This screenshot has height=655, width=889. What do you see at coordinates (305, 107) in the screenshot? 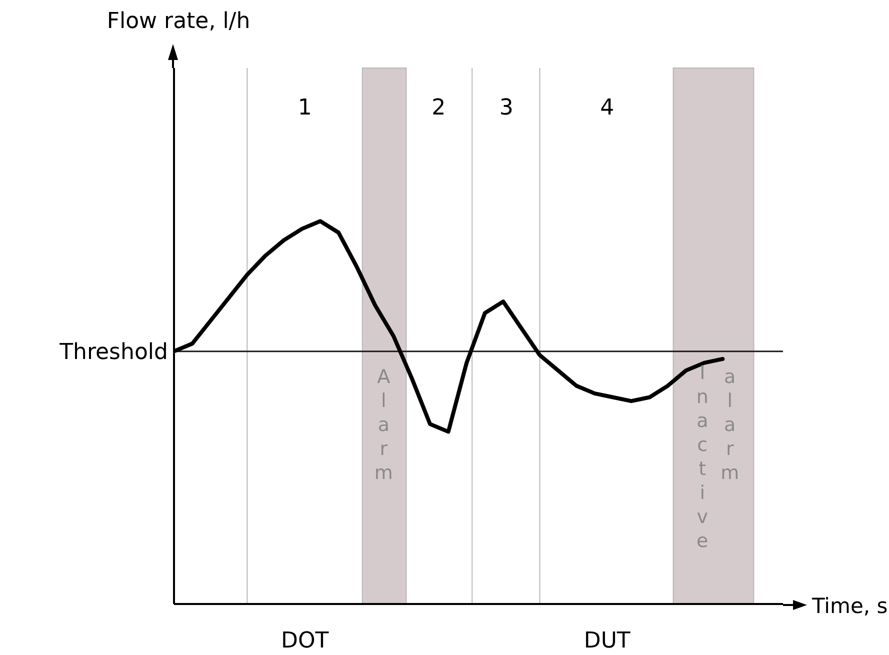
I see `text: 1` at bounding box center [305, 107].